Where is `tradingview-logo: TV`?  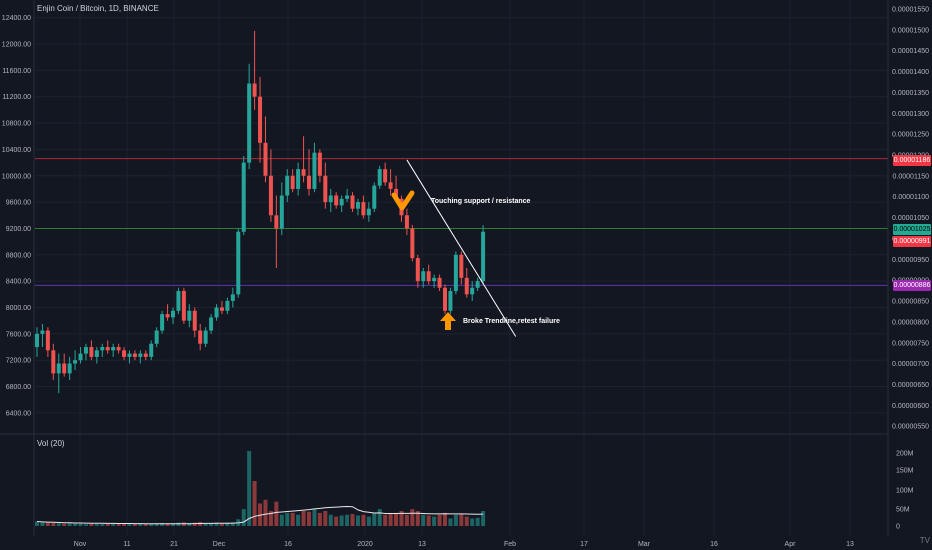 tradingview-logo: TV is located at coordinates (924, 540).